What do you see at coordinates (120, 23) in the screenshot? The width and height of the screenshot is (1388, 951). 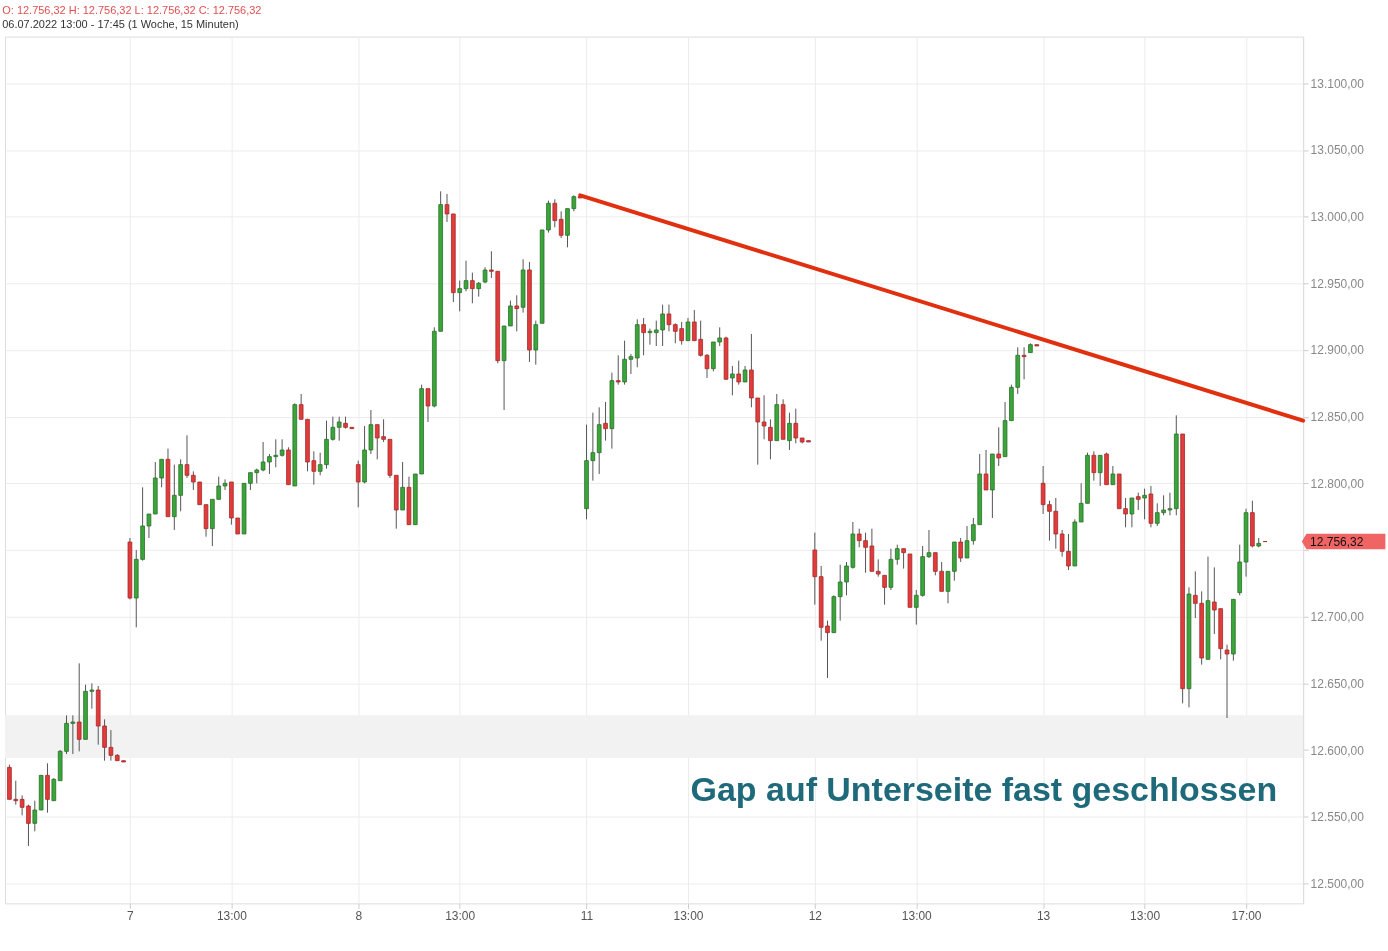 I see `chart-subtitle: 06.07.2022 13:00 - 17:45 (1 Woche, 15 Minuten)` at bounding box center [120, 23].